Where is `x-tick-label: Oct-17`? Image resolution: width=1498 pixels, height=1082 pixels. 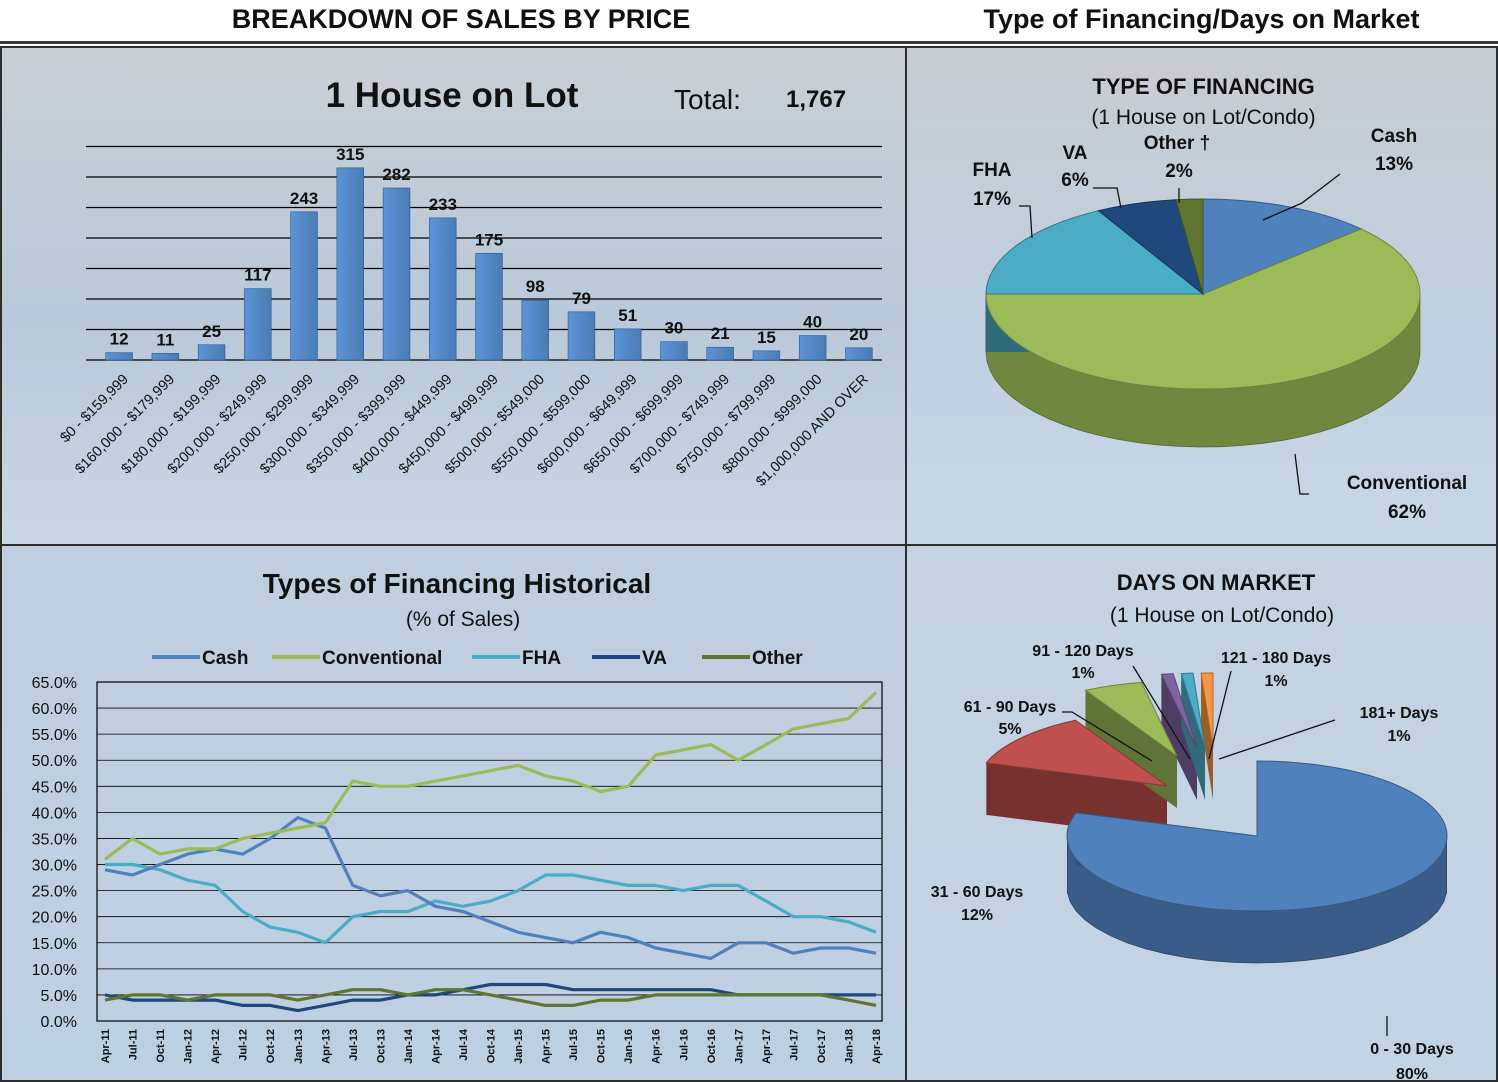
x-tick-label: Oct-17 is located at coordinates (822, 1046).